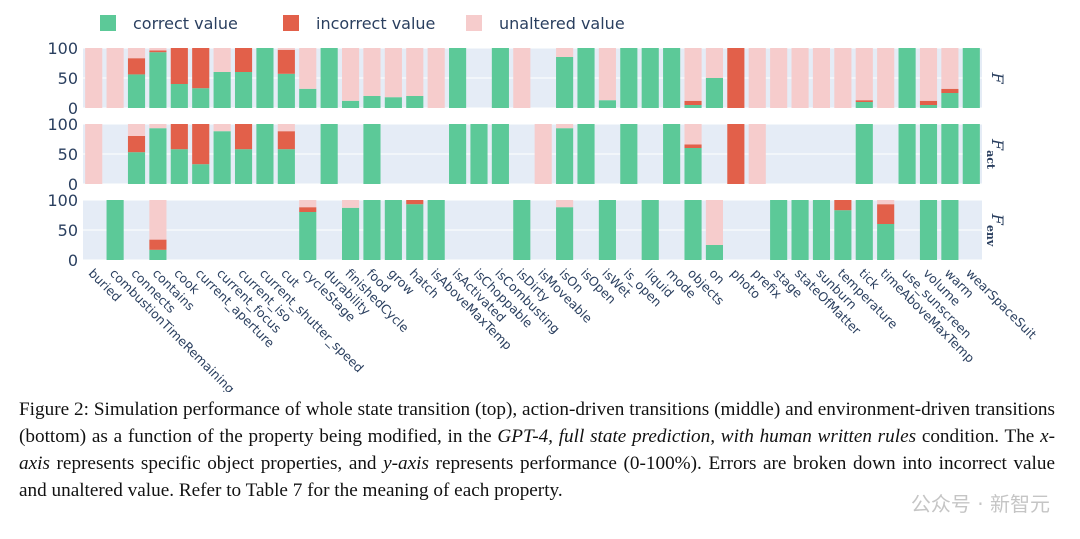 This screenshot has height=539, width=1080. Describe the element at coordinates (158, 244) in the screenshot. I see `bar-incorrect-contains` at that location.